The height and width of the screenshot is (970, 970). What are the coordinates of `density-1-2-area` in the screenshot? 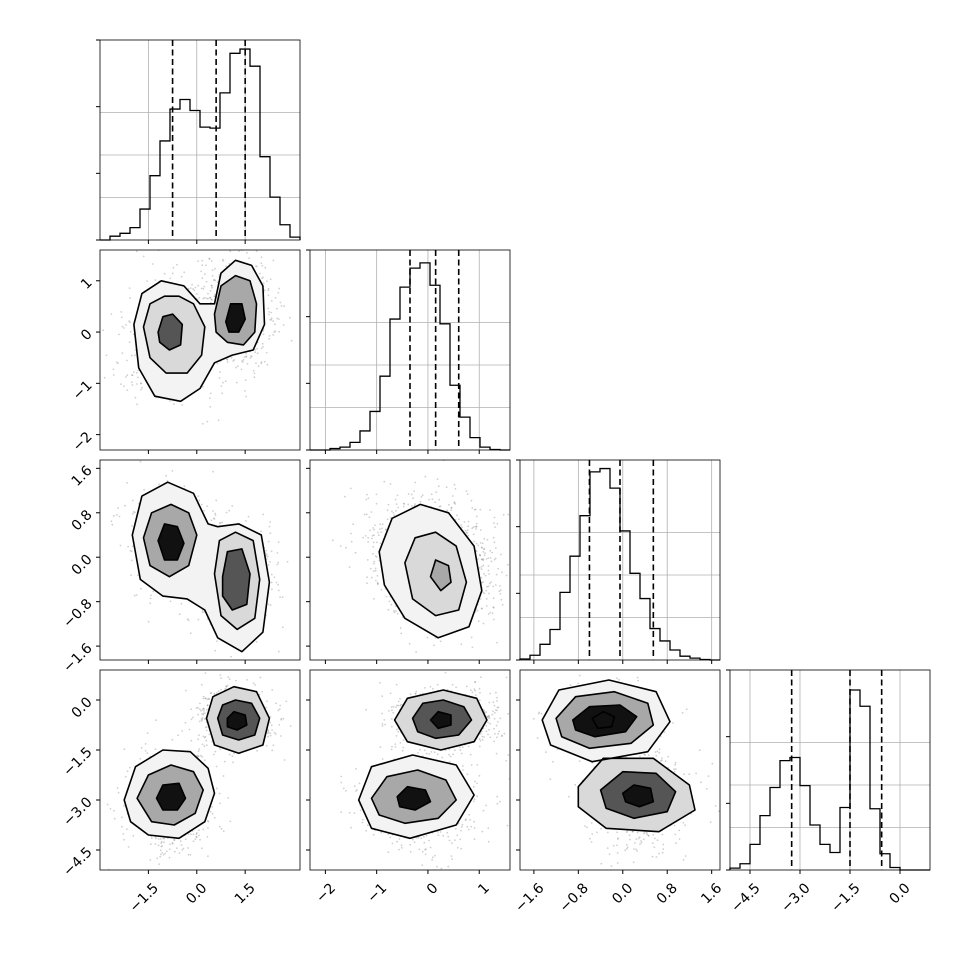 It's located at (197, 335).